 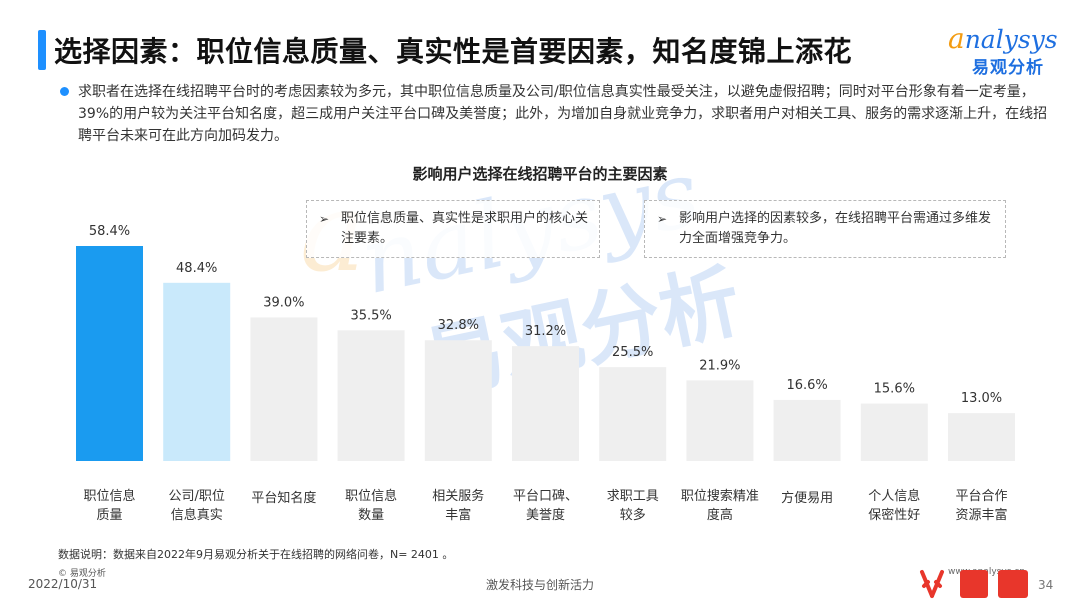 I want to click on category-label-9-0: 个人信息, so click(x=894, y=496).